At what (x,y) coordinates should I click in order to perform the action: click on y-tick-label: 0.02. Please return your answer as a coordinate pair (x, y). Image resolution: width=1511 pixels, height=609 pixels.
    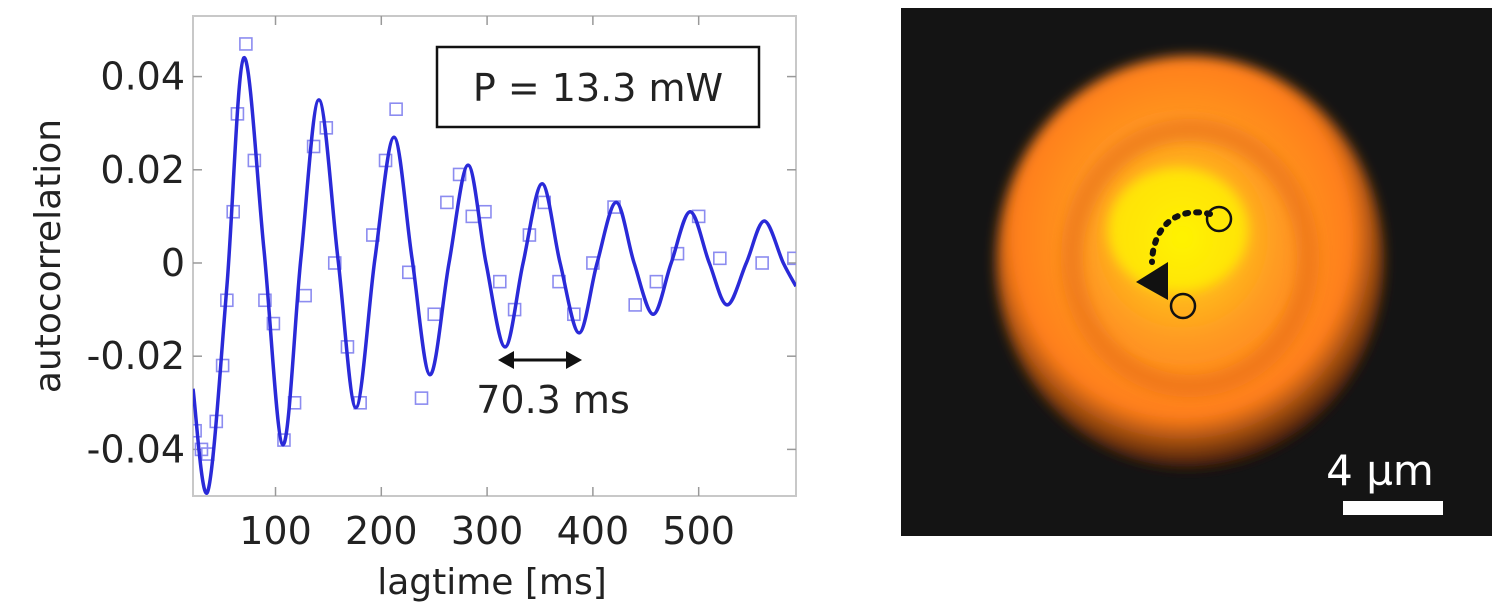
    Looking at the image, I should click on (142, 170).